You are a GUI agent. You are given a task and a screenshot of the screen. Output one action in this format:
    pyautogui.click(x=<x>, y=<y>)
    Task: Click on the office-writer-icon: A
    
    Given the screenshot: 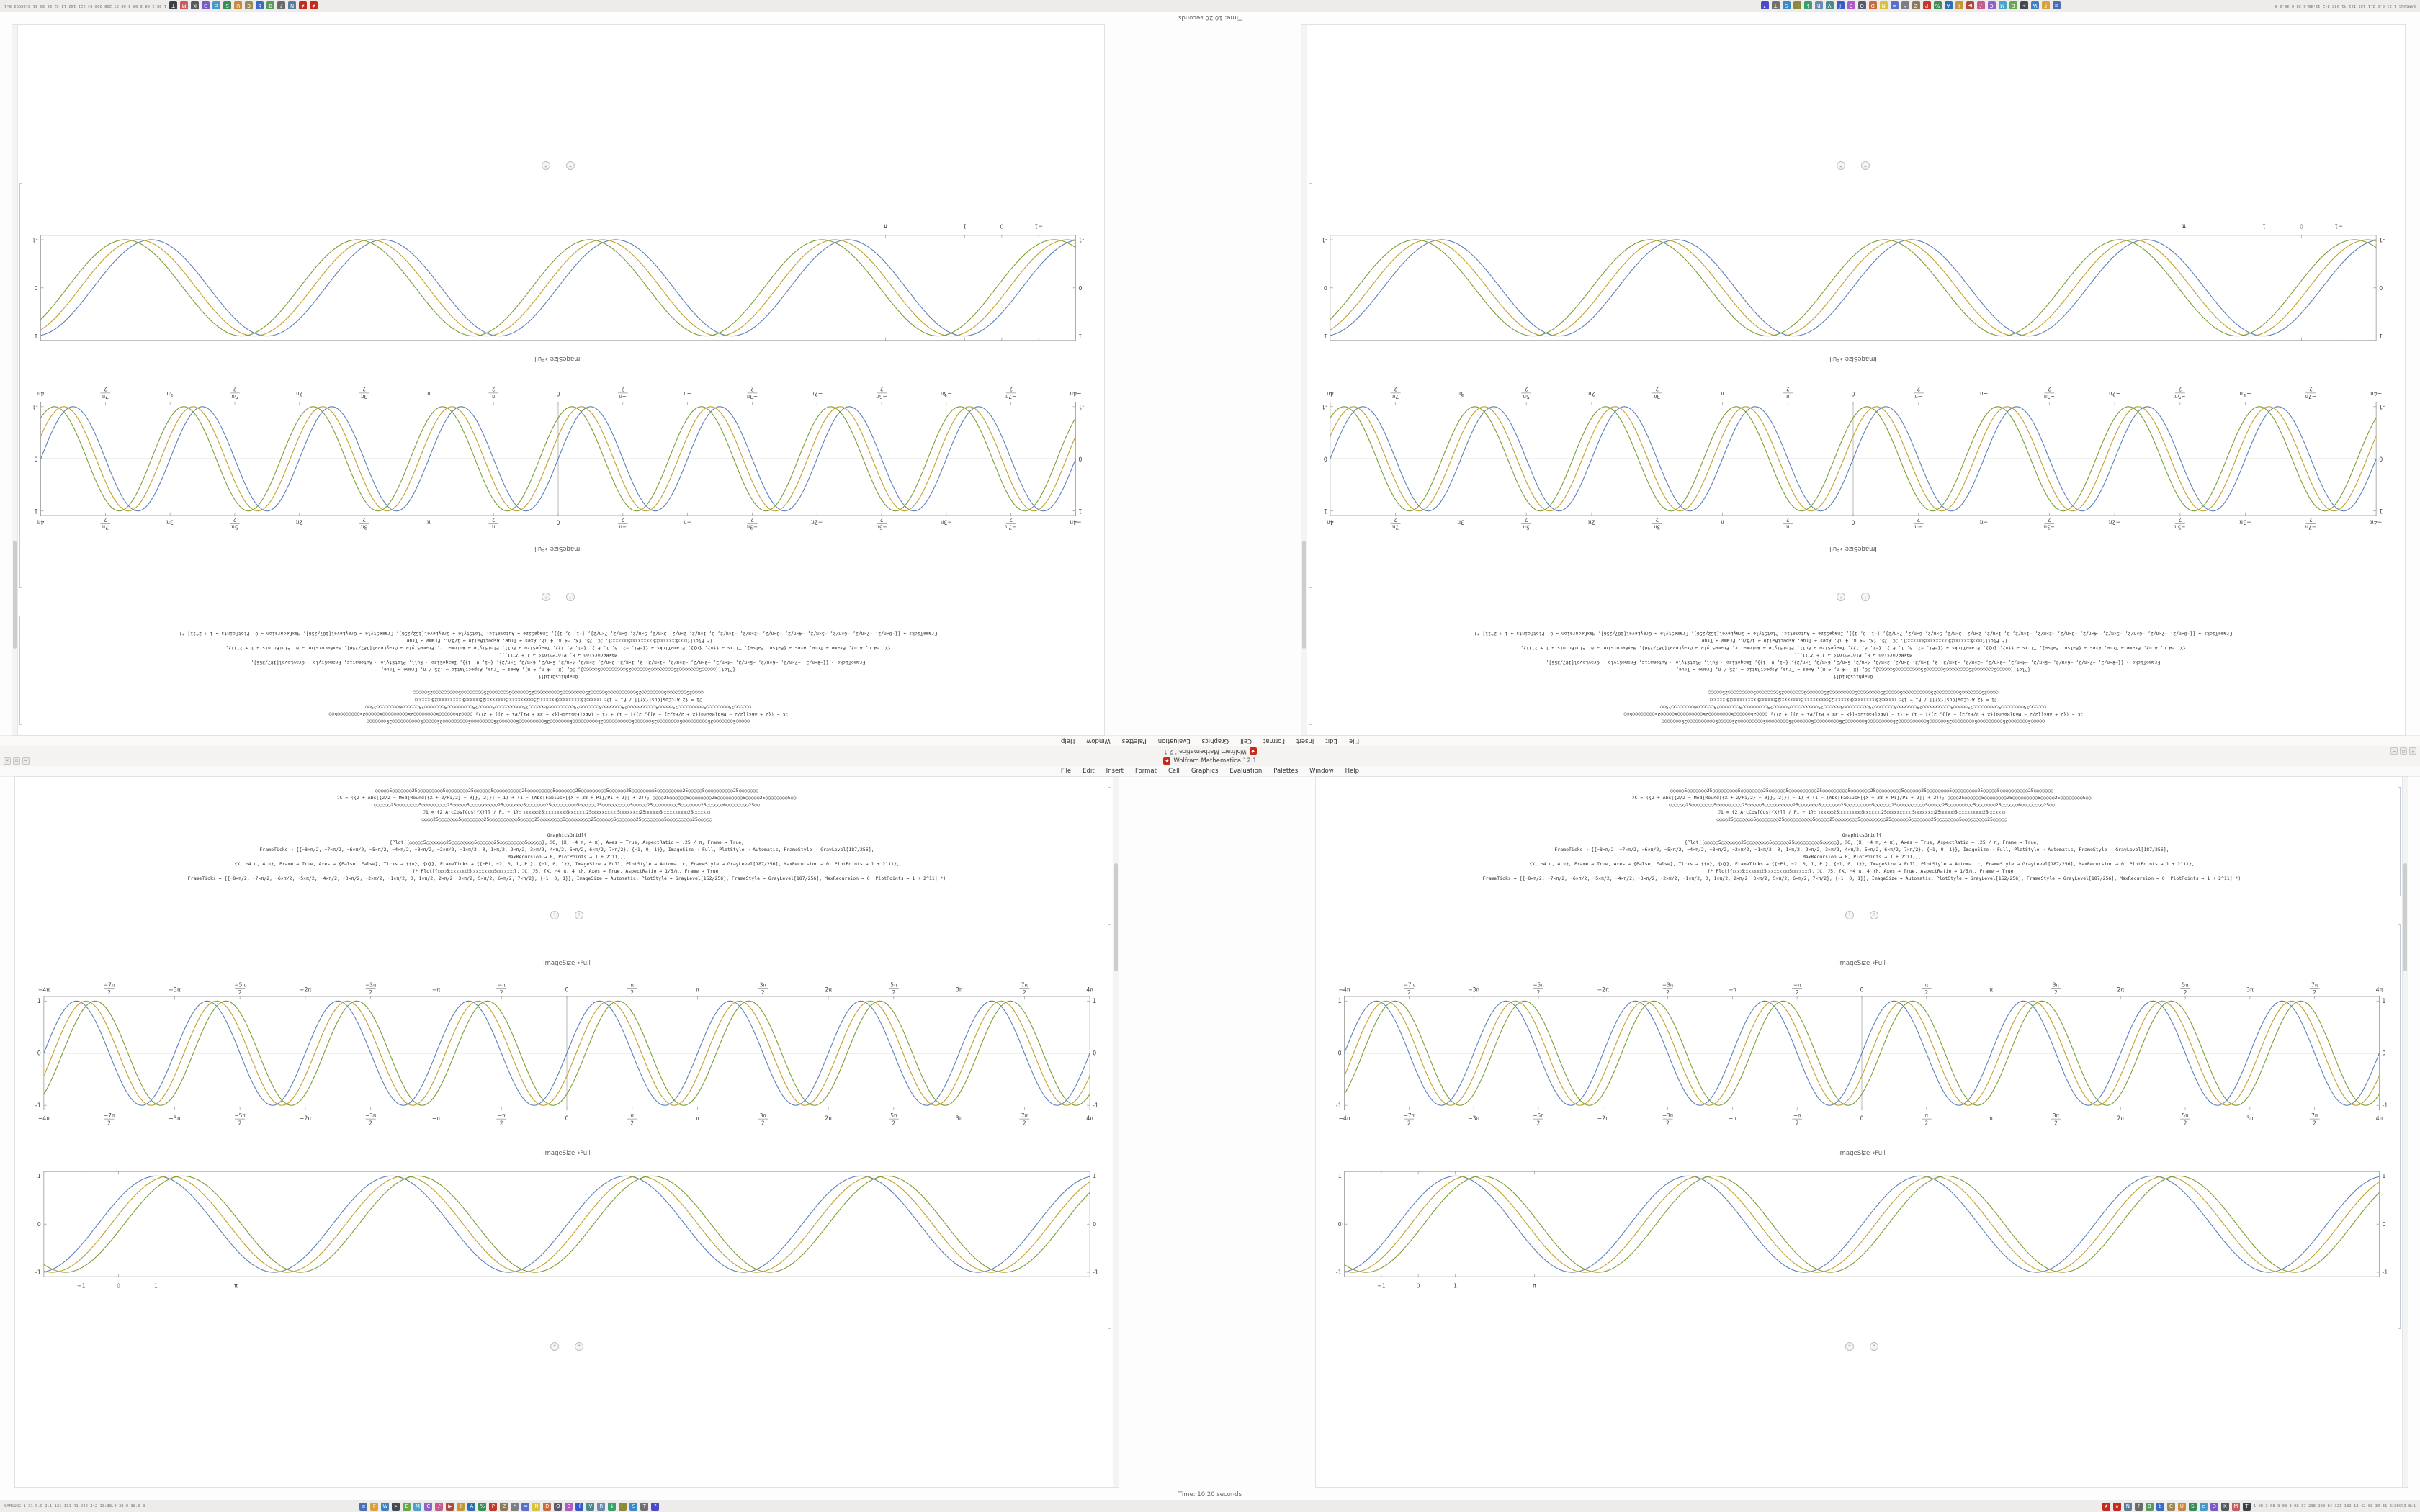 What is the action you would take?
    pyautogui.click(x=1948, y=5)
    